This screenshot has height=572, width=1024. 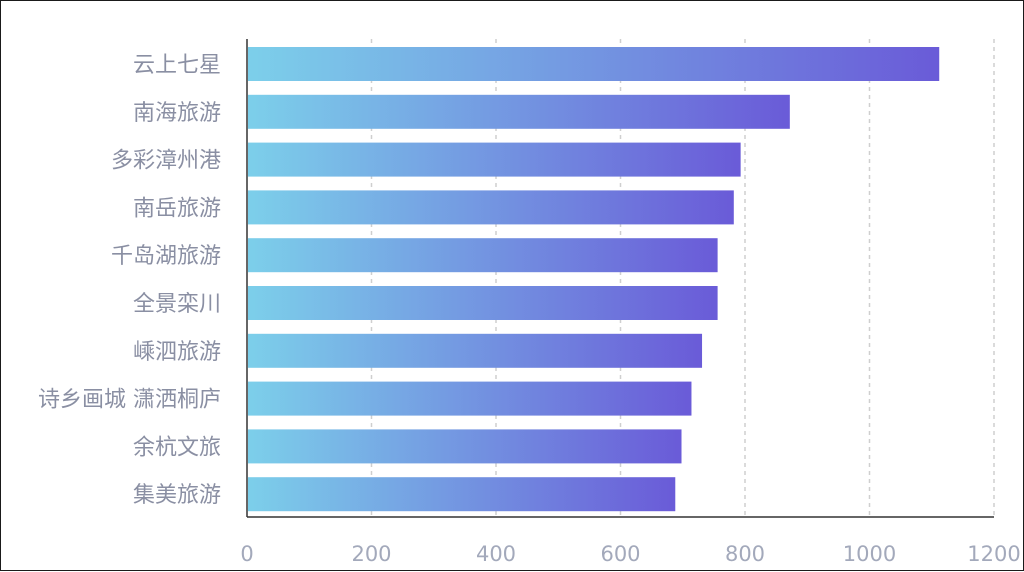 I want to click on x-tick-labels: 0 200 400 600 800 1000 1200, so click(x=630, y=554).